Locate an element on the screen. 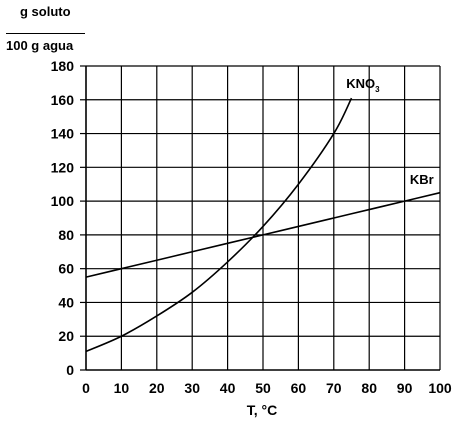  x-tick-label: 40 is located at coordinates (228, 388).